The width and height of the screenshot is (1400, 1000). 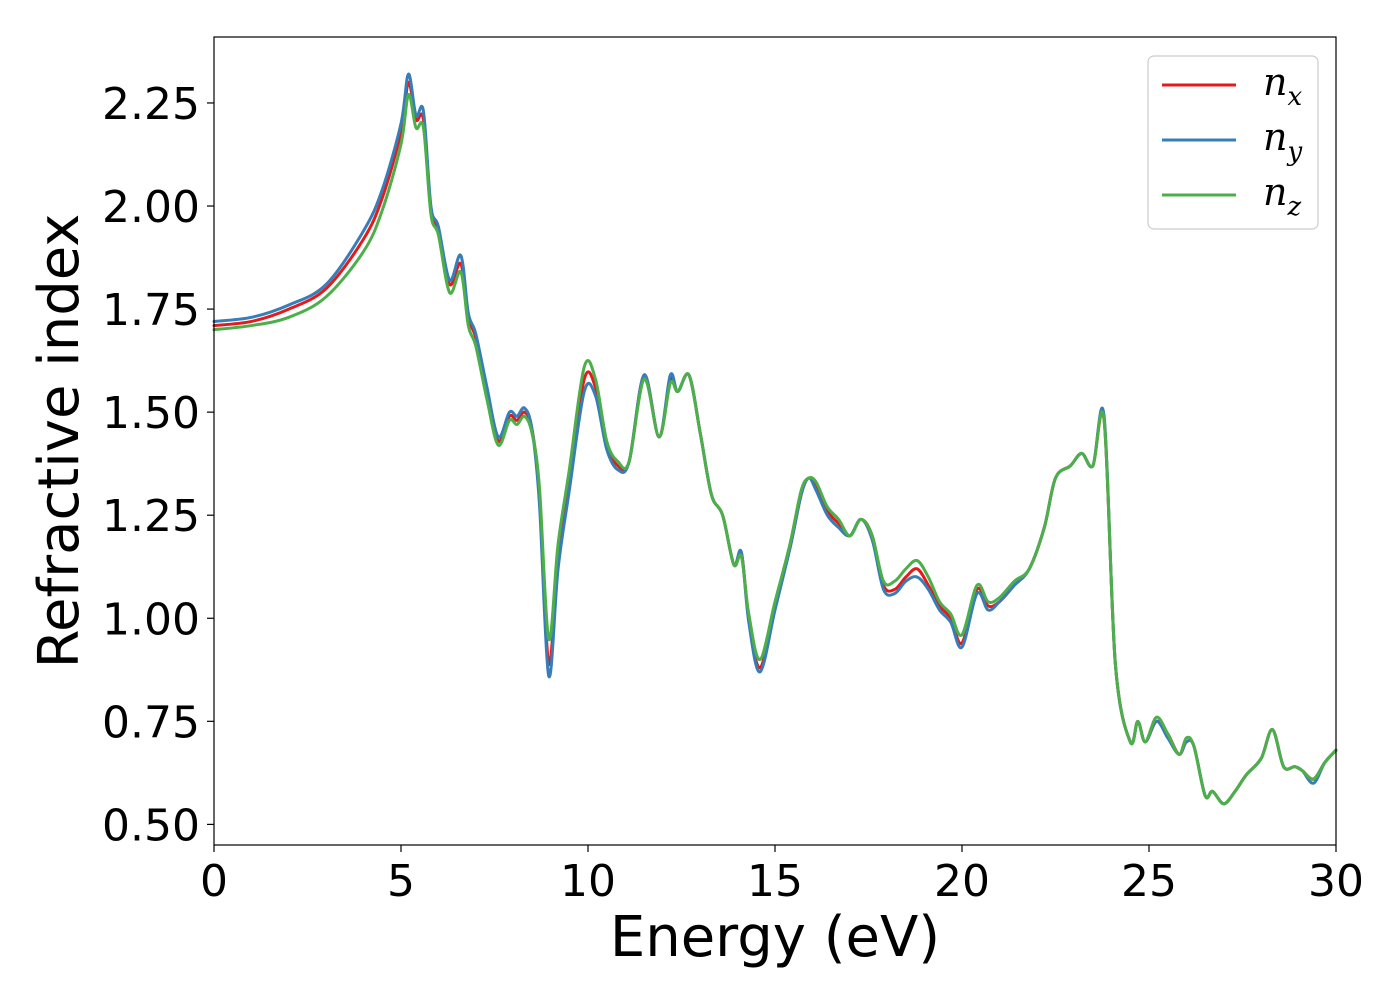 I want to click on y-tick-label: 1.75, so click(x=151, y=310).